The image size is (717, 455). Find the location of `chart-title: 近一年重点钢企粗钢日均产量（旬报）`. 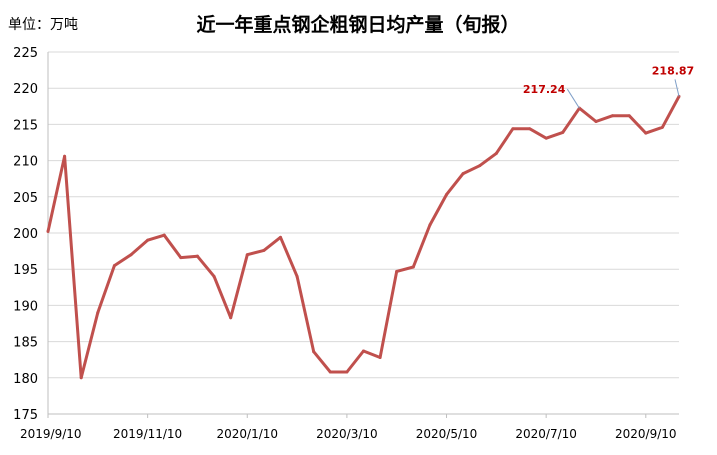

chart-title: 近一年重点钢企粗钢日均产量（旬报） is located at coordinates (357, 24).